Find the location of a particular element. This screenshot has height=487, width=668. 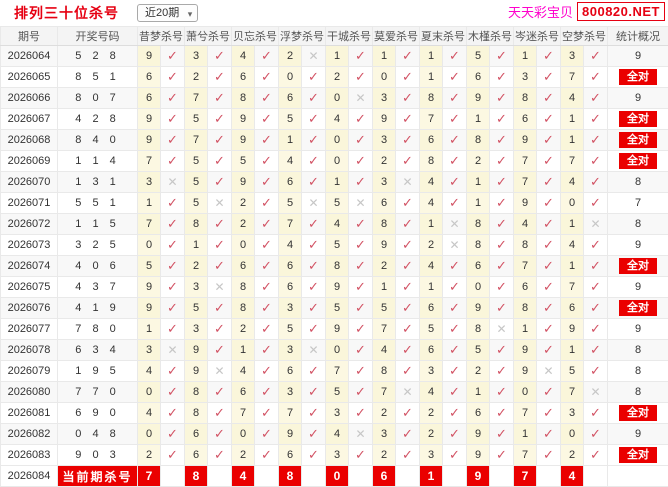

period-cell: 2026075 is located at coordinates (29, 287).